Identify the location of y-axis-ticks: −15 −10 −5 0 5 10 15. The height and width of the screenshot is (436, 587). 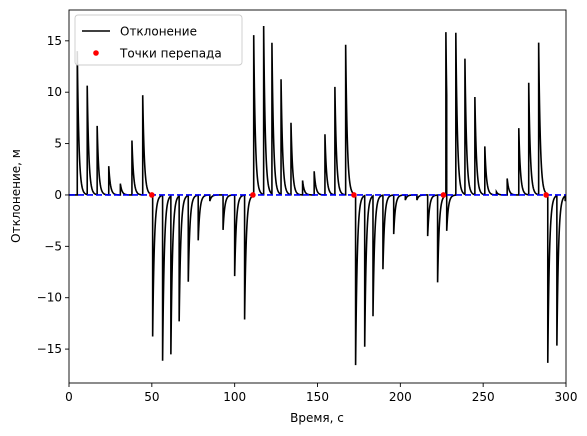
(53, 195).